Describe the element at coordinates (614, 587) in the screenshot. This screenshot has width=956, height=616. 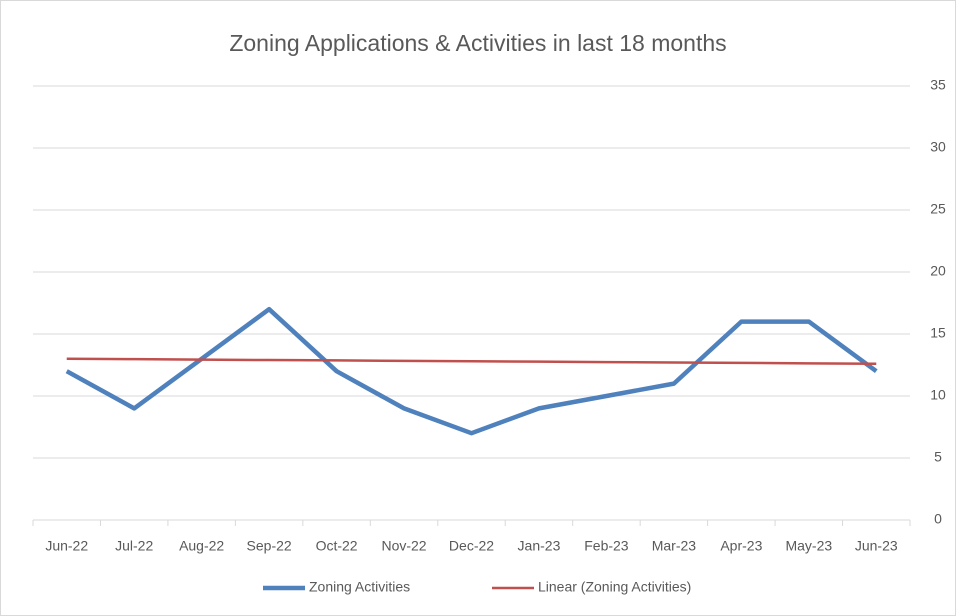
I see `legend-label: Linear (Zoning Activities)` at that location.